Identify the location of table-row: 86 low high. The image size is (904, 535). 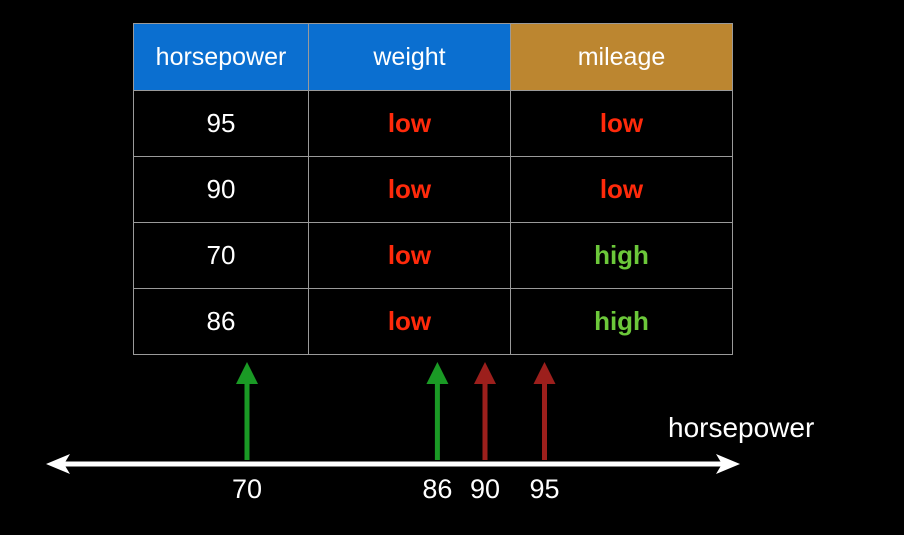
(433, 321).